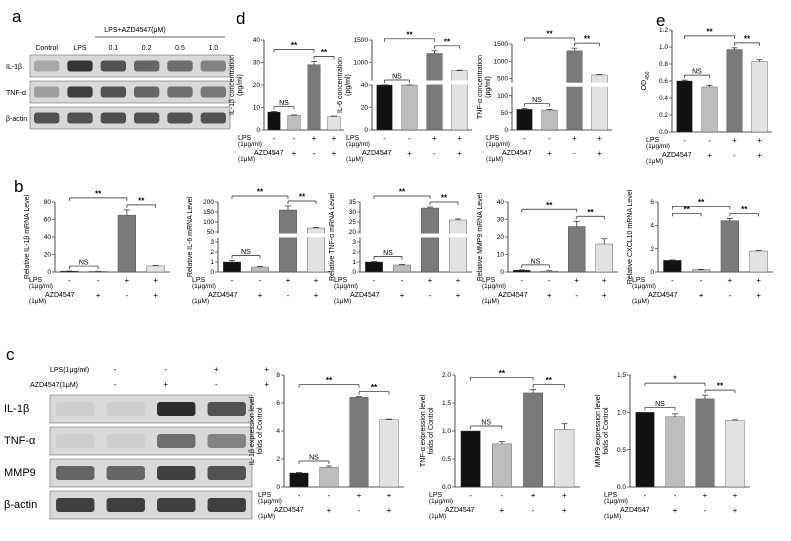  Describe the element at coordinates (266, 384) in the screenshot. I see `blot-c-azd-sign: +` at that location.